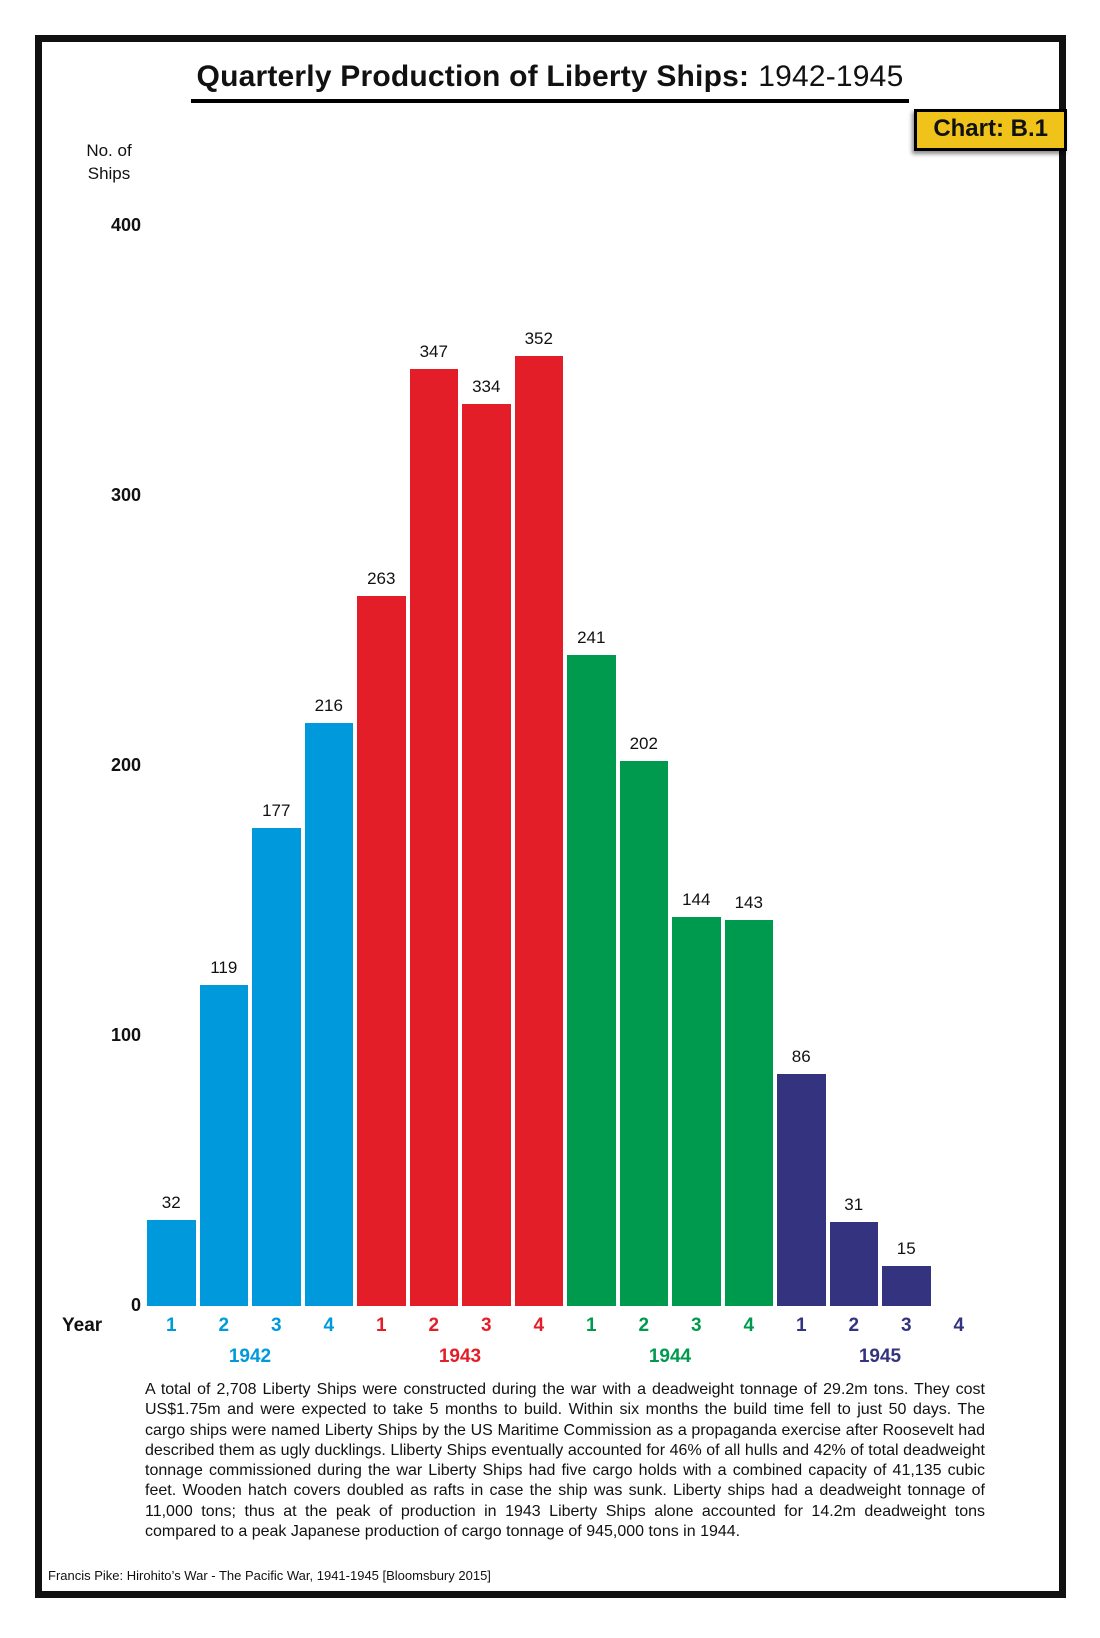 Image resolution: width=1100 pixels, height=1638 pixels. Describe the element at coordinates (990, 130) in the screenshot. I see `chart-id-badge: Chart: B.1` at that location.